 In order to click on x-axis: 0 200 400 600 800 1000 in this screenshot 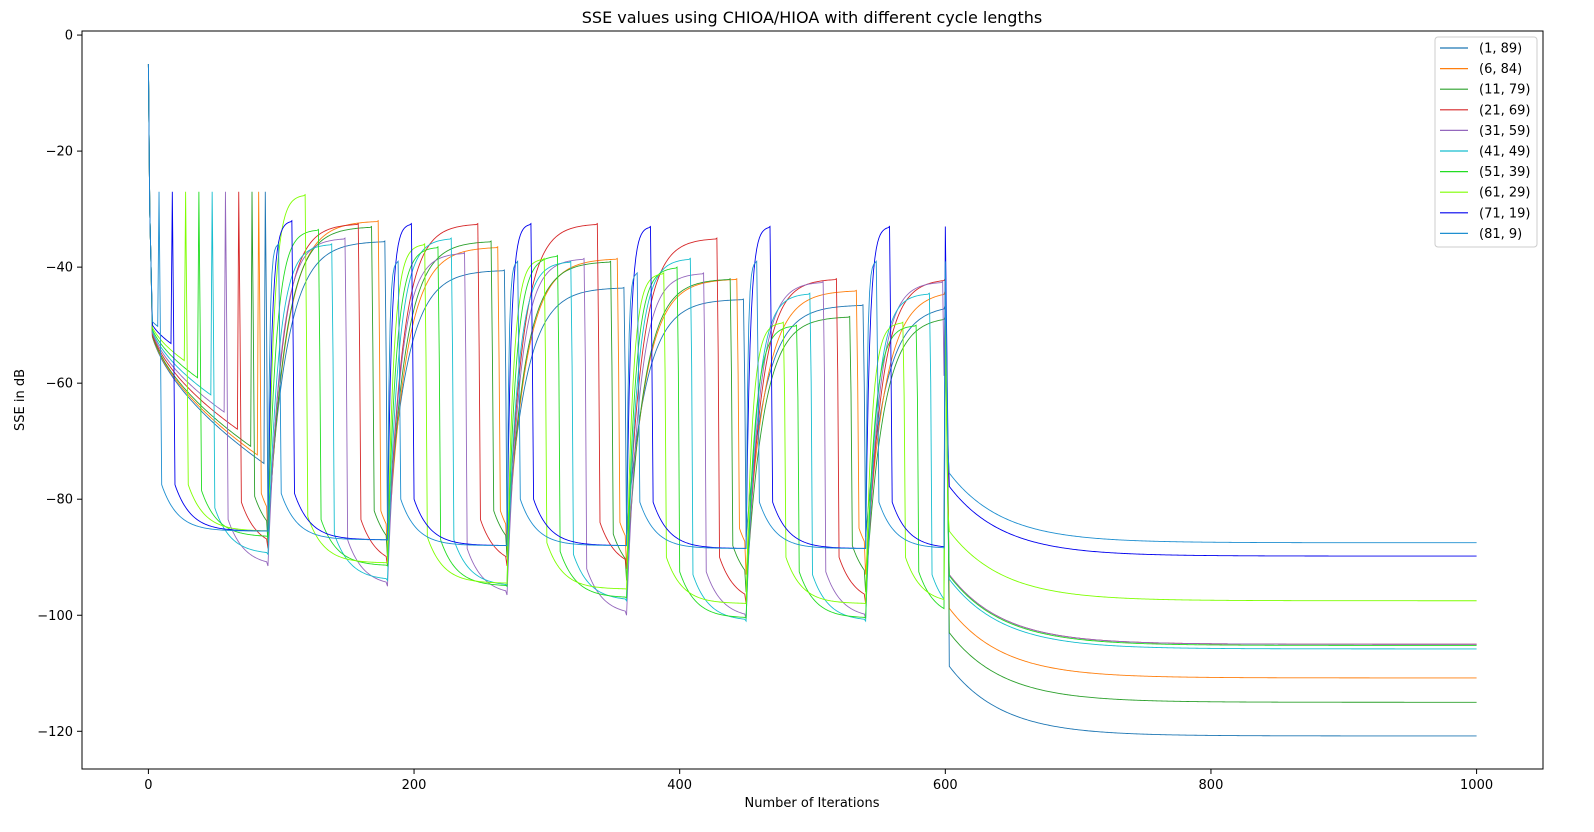, I will do `click(818, 781)`.